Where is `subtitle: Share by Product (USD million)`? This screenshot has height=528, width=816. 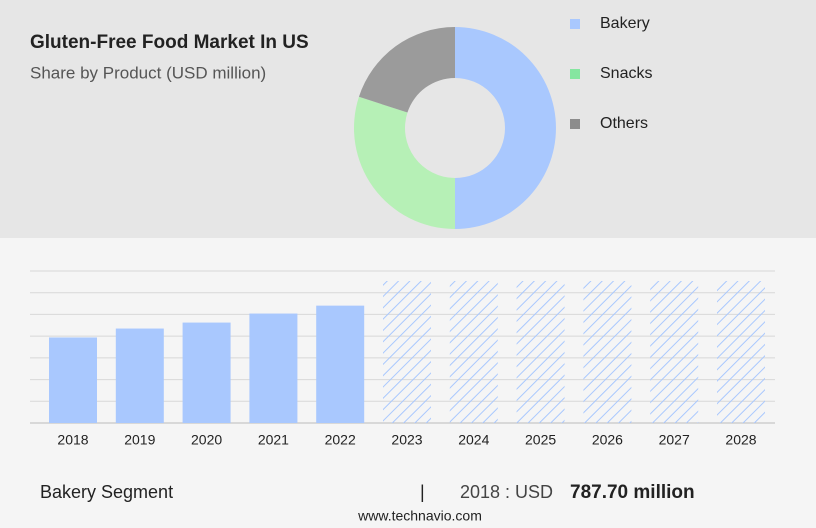
subtitle: Share by Product (USD million) is located at coordinates (148, 72).